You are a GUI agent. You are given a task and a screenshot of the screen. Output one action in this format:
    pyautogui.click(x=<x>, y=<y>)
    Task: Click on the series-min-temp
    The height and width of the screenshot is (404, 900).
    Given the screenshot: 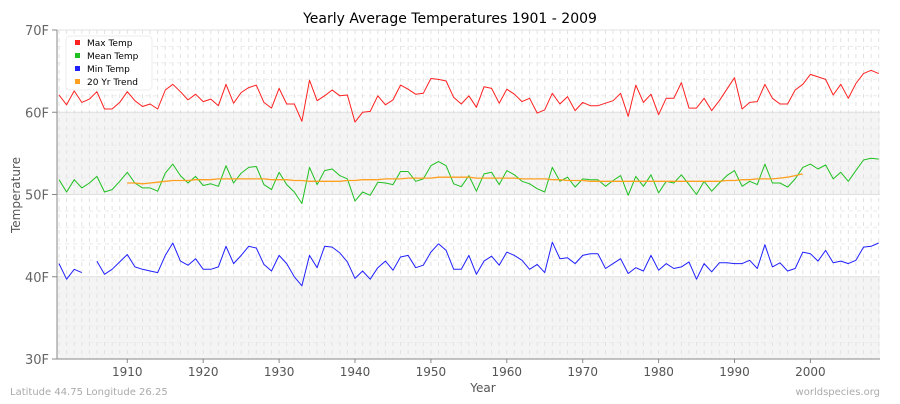 What is the action you would take?
    pyautogui.click(x=468, y=264)
    